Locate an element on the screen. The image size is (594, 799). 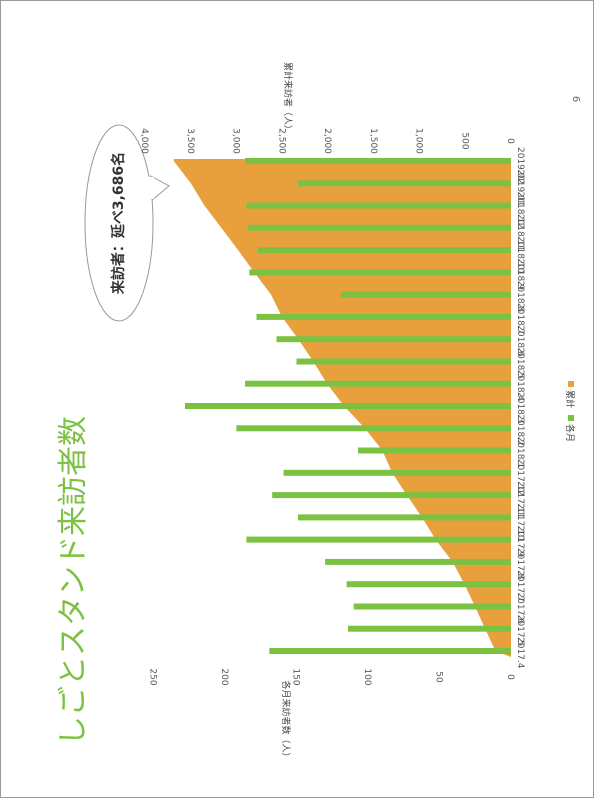
bar-2017.4 is located at coordinates (390, 651).